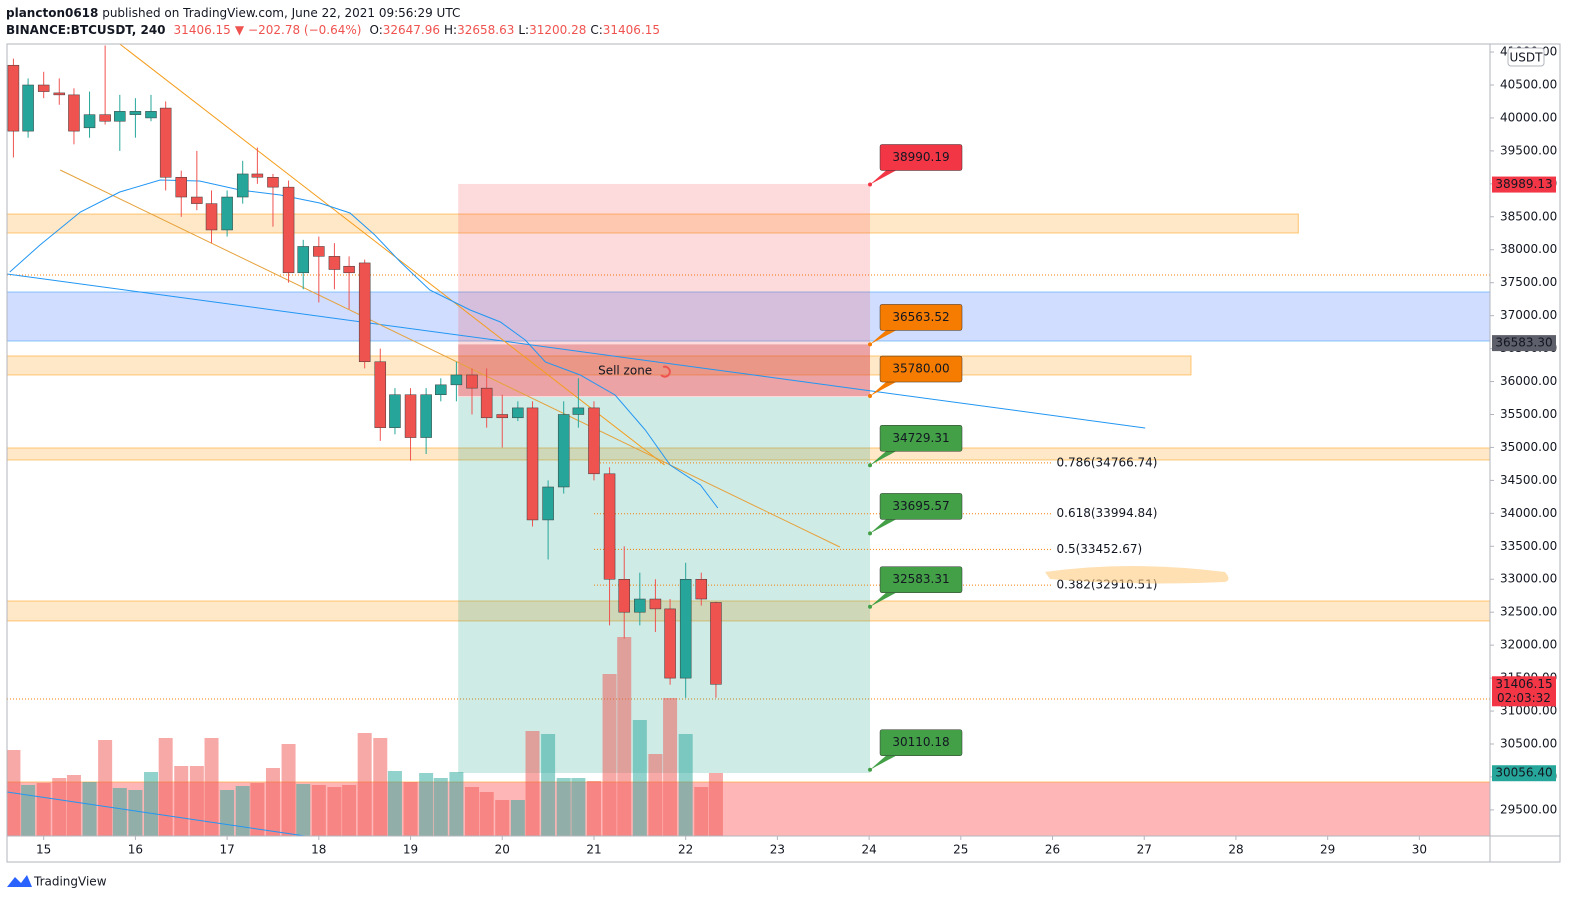 The width and height of the screenshot is (1575, 908). I want to click on x-tick-label: 19, so click(410, 850).